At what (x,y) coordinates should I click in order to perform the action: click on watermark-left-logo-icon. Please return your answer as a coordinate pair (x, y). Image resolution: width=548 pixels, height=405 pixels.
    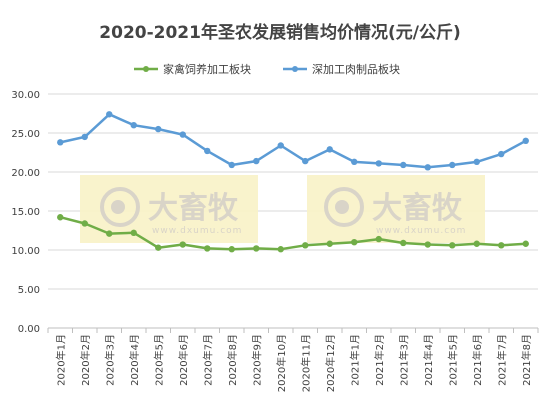
    Looking at the image, I should click on (120, 207).